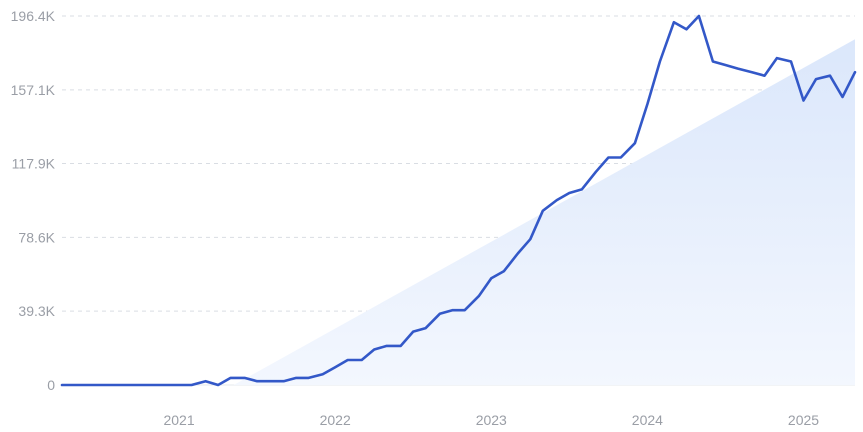 This screenshot has height=432, width=863. Describe the element at coordinates (36, 311) in the screenshot. I see `y-tick-label: 39.3K` at that location.